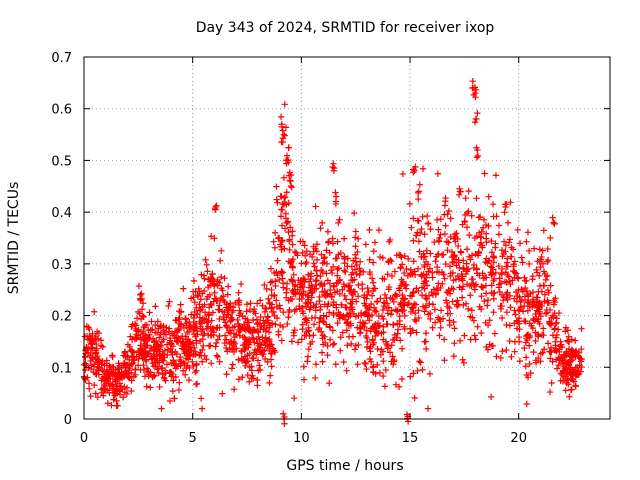 This screenshot has width=640, height=480. I want to click on y-tick-label: 0.1, so click(61, 368).